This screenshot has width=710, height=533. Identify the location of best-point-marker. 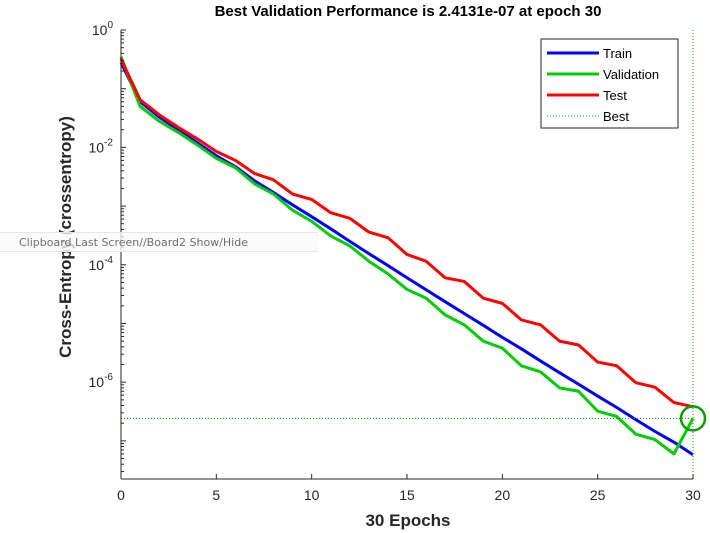
(693, 418).